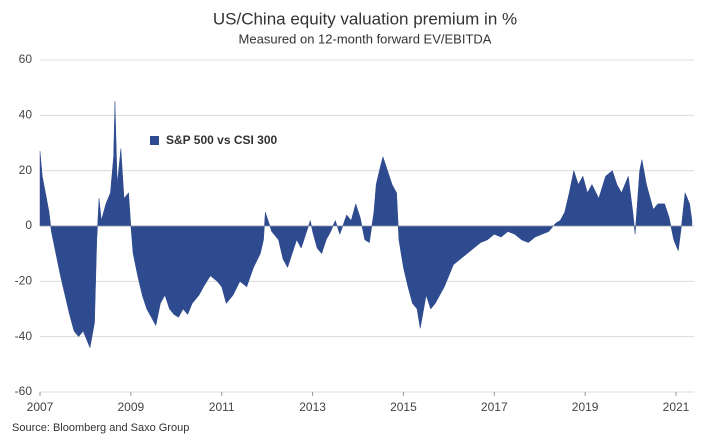 This screenshot has height=442, width=708. I want to click on chart-title: US/China equity valuation premium in %, so click(365, 18).